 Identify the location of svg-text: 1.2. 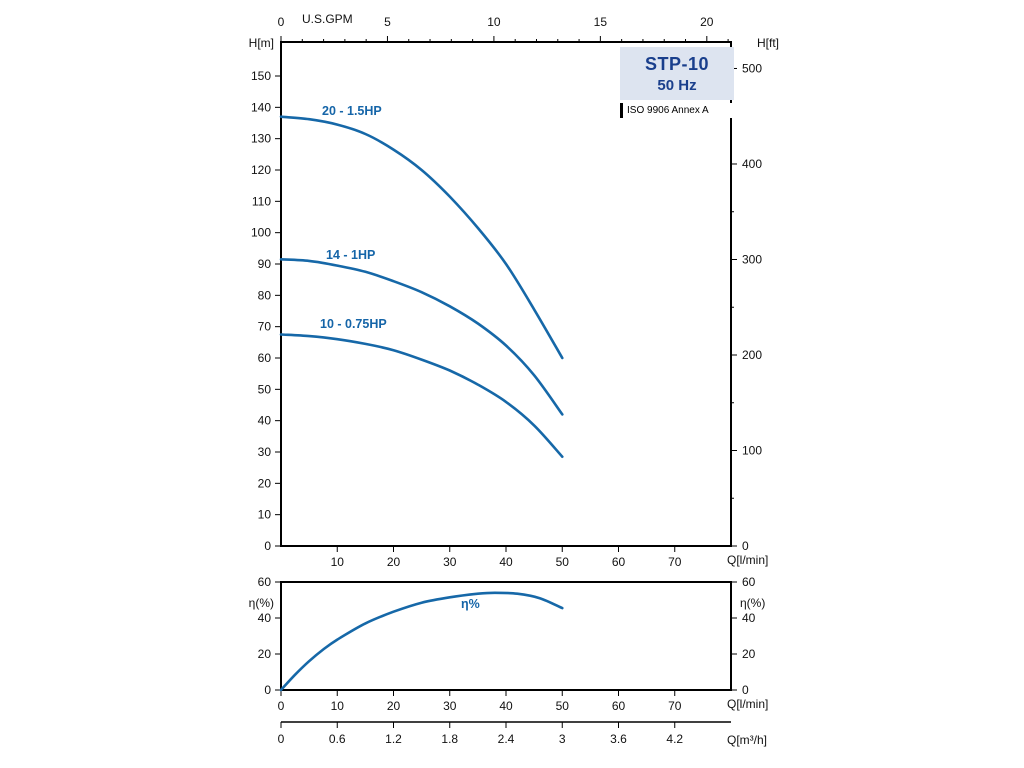
(393, 739).